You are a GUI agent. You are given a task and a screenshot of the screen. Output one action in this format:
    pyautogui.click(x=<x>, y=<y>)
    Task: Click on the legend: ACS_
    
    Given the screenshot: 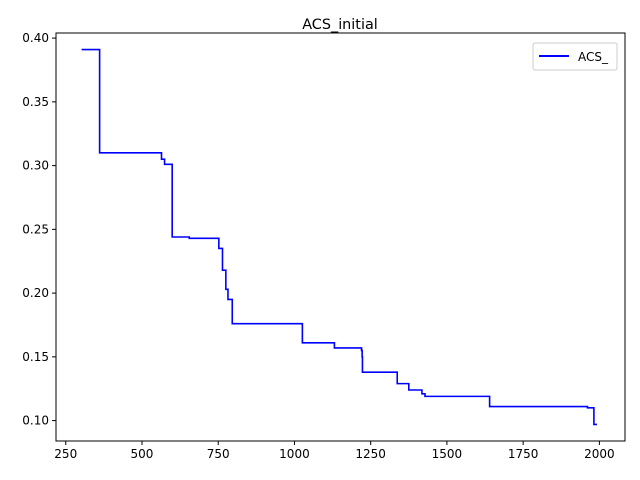 What is the action you would take?
    pyautogui.click(x=575, y=56)
    